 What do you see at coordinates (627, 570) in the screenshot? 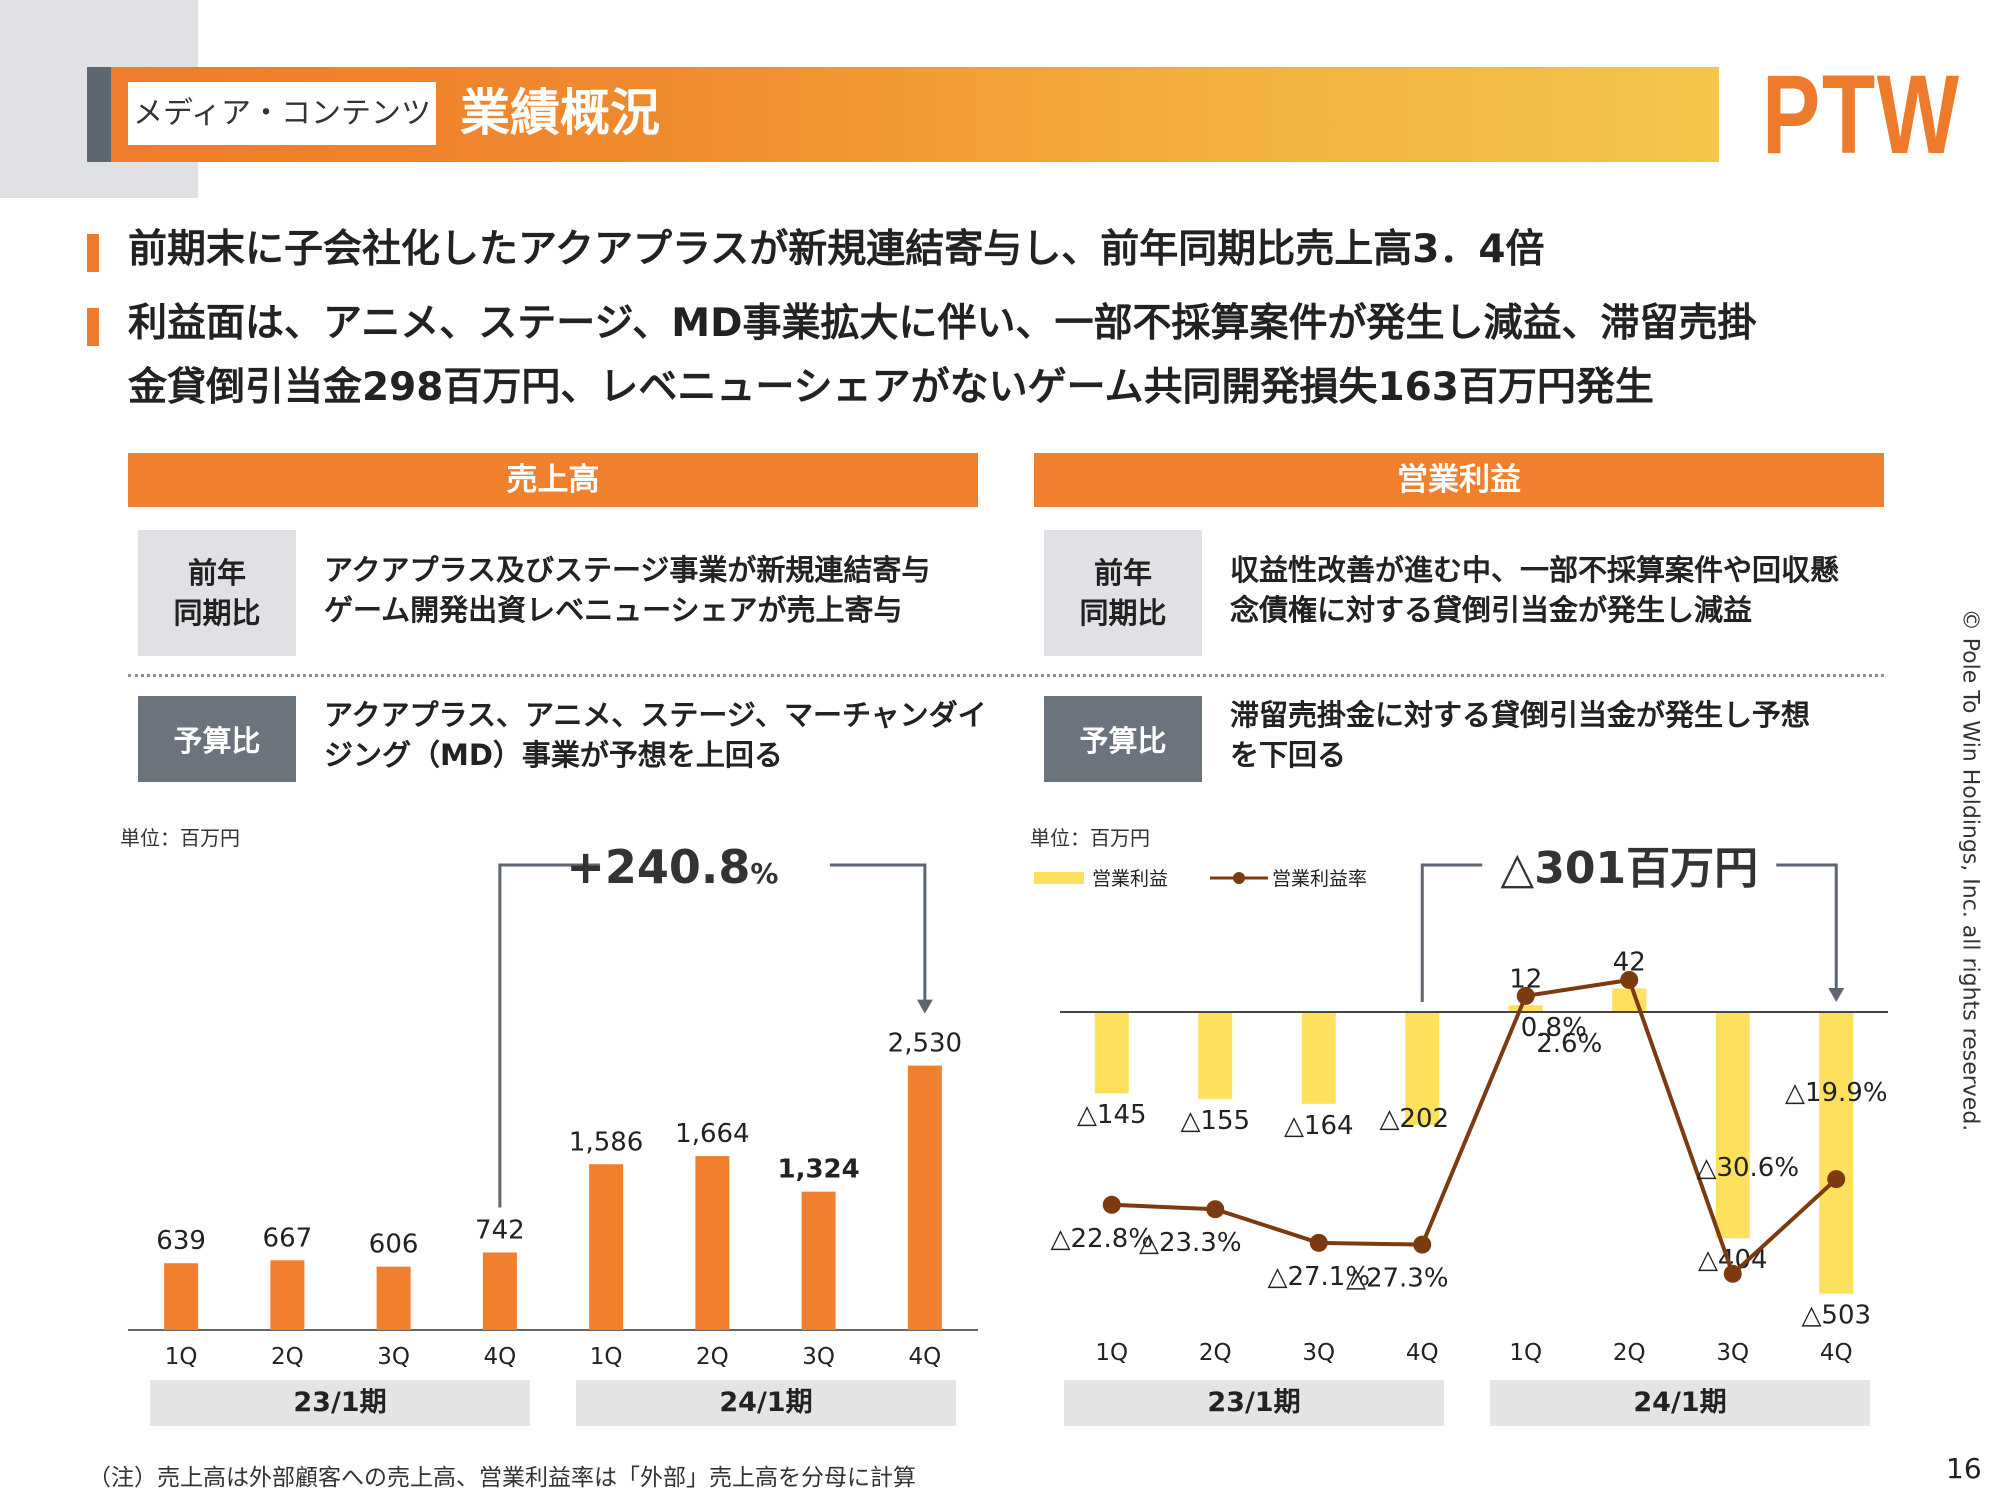
I see `text-line: アクアプラス及びステージ事業が新規連結寄与` at bounding box center [627, 570].